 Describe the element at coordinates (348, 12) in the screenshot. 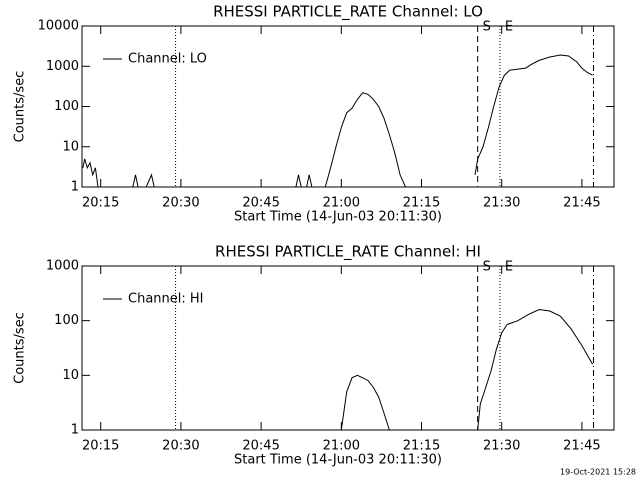

I see `chart-title: RHESSI PARTICLE_RATE Channel: LO` at that location.